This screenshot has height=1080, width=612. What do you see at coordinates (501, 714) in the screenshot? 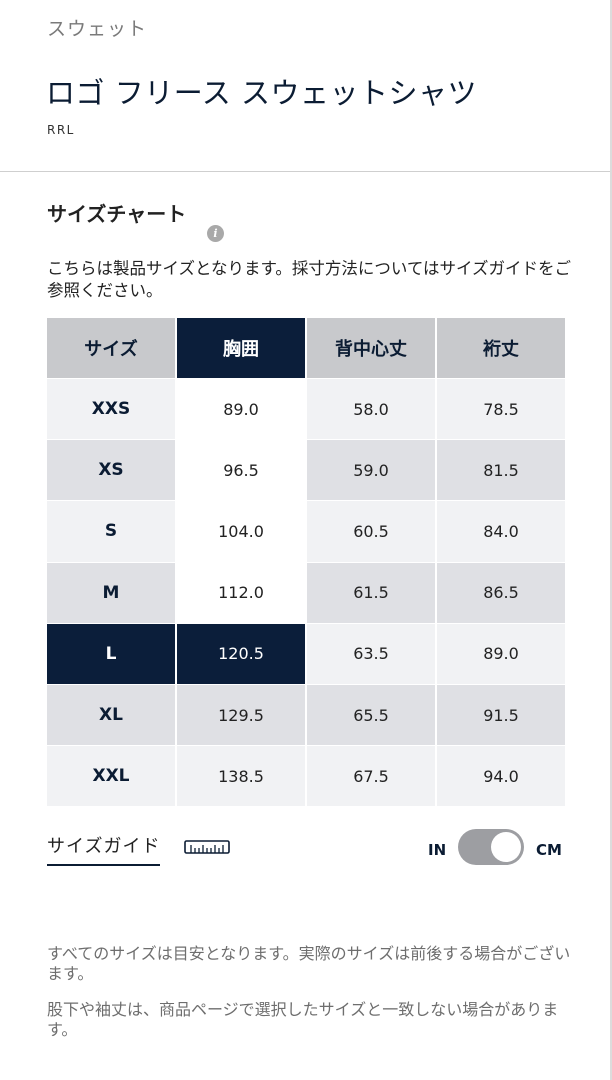
I see `sleeve-cell: 91.5` at bounding box center [501, 714].